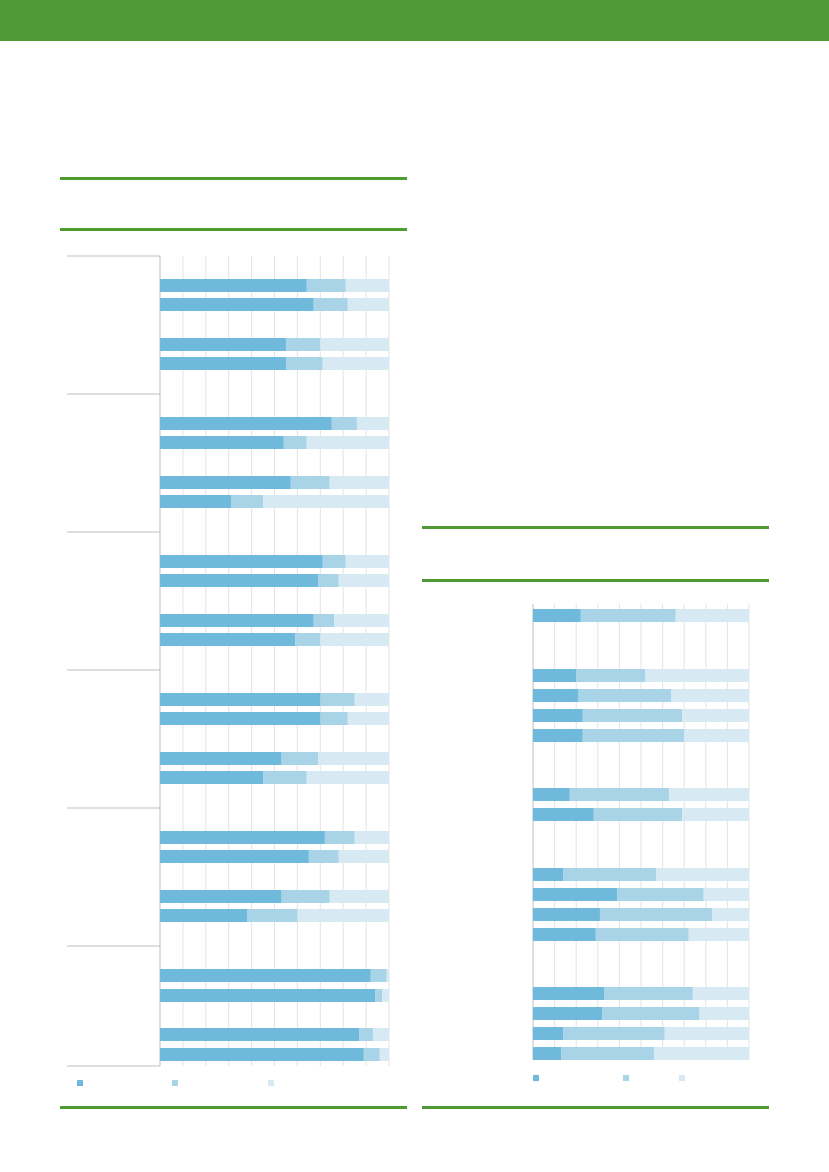 The height and width of the screenshot is (1172, 829). What do you see at coordinates (387, 975) in the screenshot?
I see `bar-left-row21-series3` at bounding box center [387, 975].